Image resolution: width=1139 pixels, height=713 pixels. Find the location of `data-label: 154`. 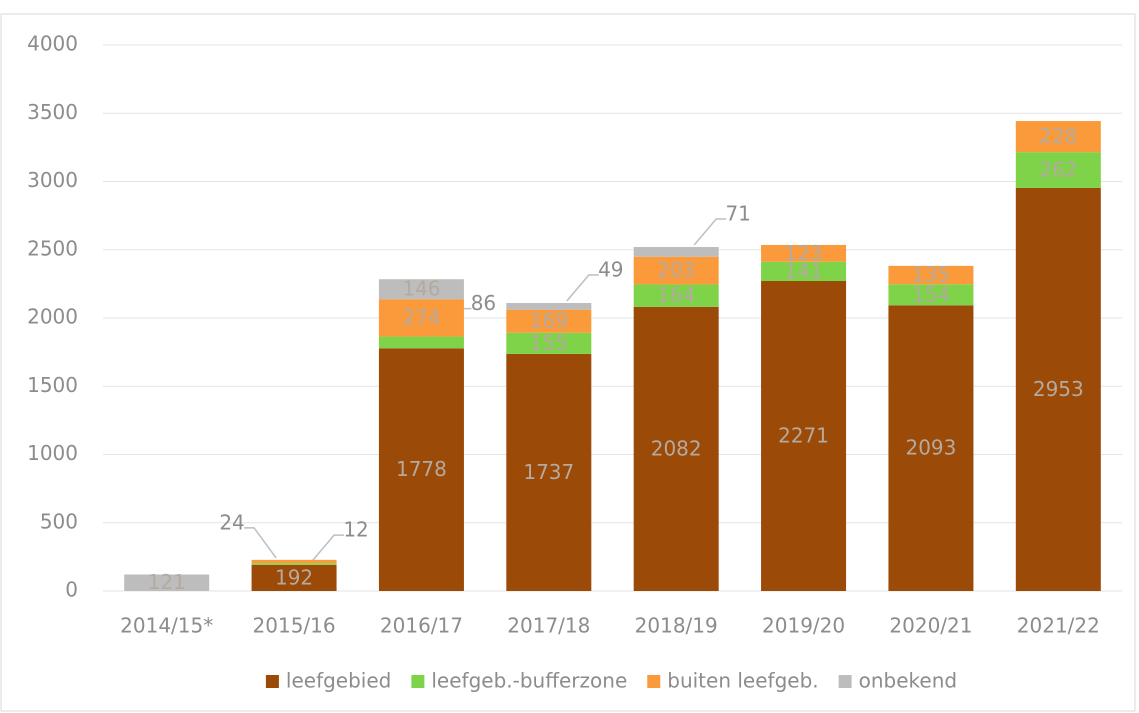

data-label: 154 is located at coordinates (931, 294).